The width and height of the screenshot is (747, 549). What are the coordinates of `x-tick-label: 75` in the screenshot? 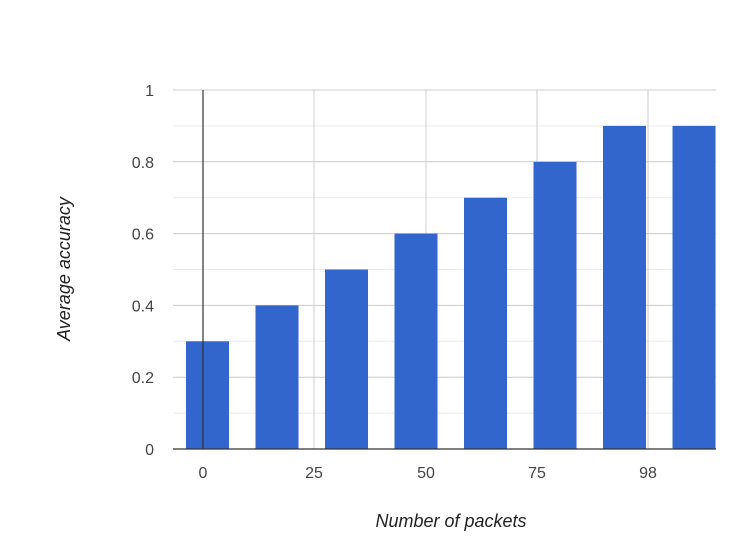 It's located at (537, 473).